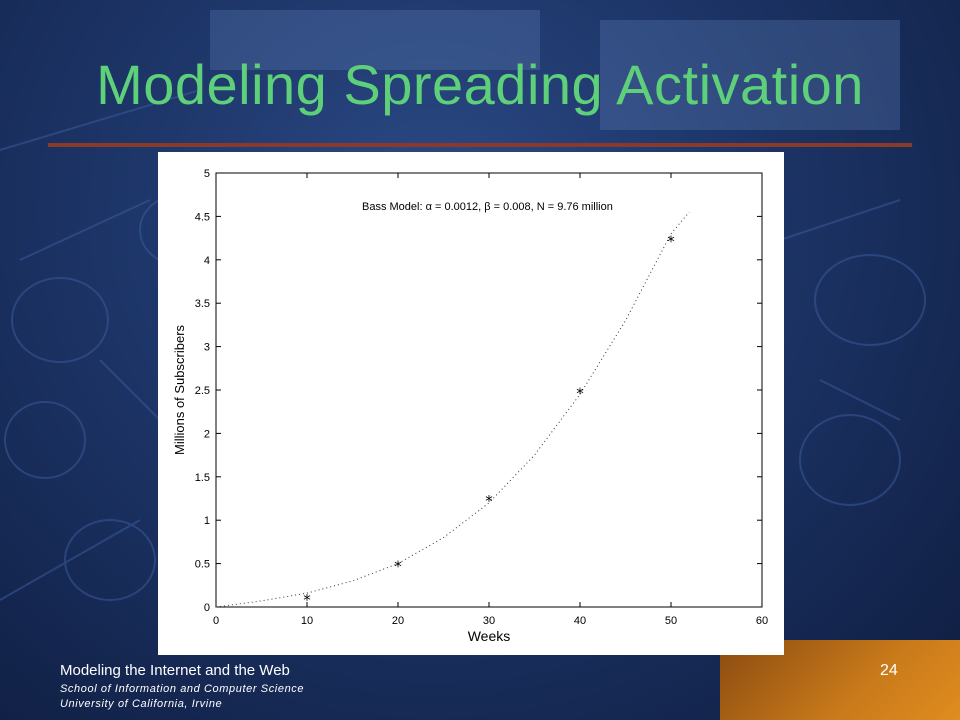  Describe the element at coordinates (207, 261) in the screenshot. I see `y-tick-label: 4` at that location.